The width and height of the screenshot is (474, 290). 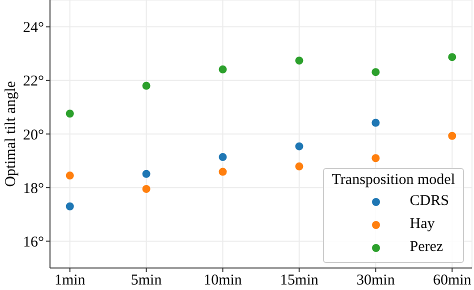 What do you see at coordinates (33, 135) in the screenshot?
I see `y-tick-label: 20°` at bounding box center [33, 135].